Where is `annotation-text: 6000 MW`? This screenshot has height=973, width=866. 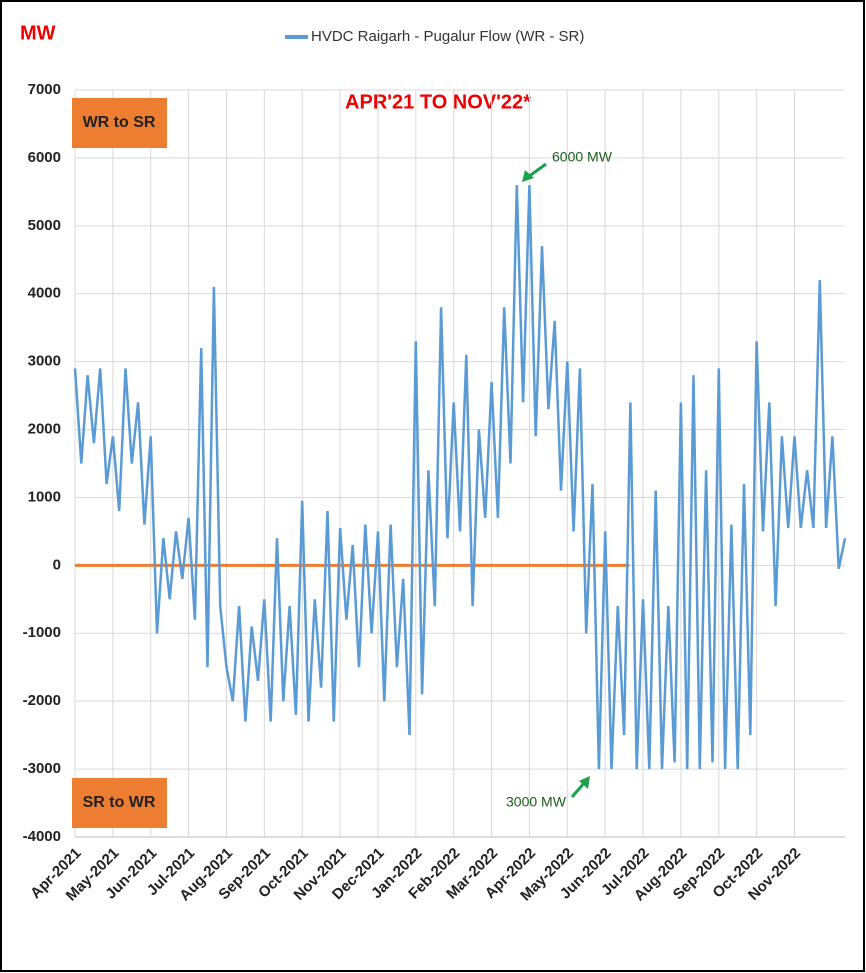
annotation-text: 6000 MW is located at coordinates (582, 157).